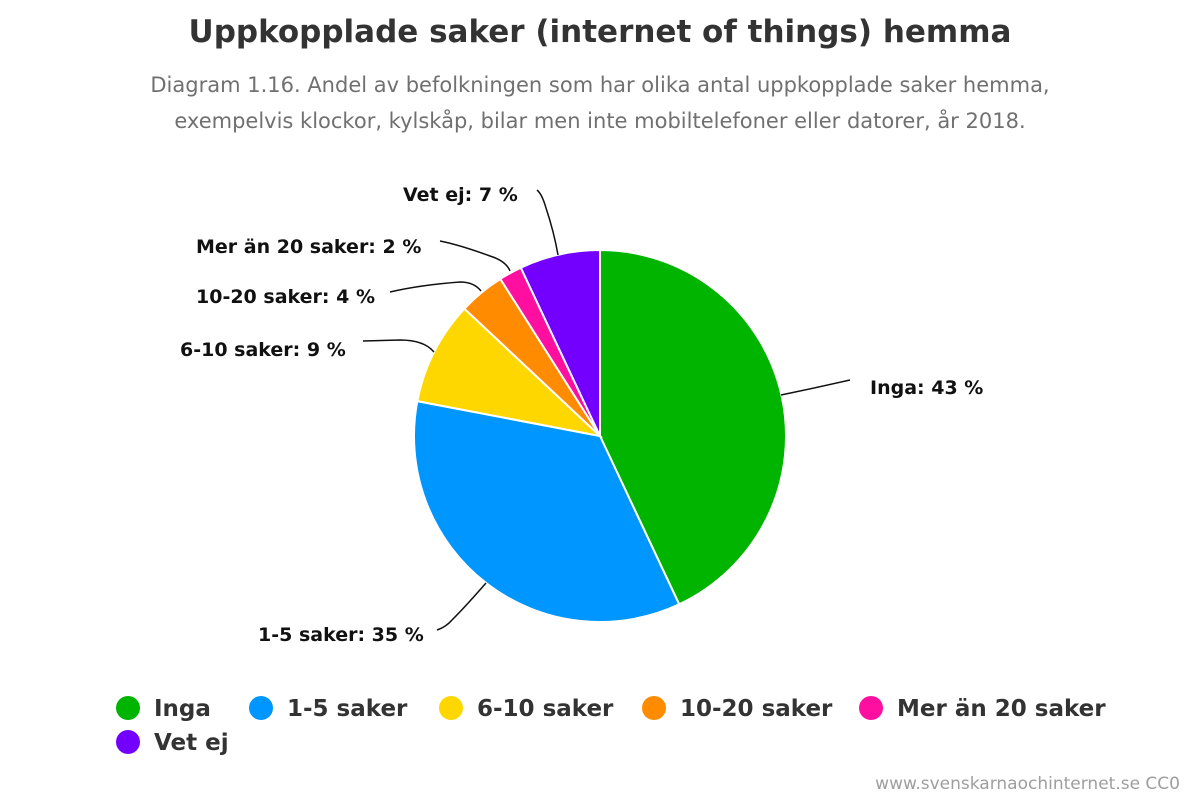 Image resolution: width=1200 pixels, height=800 pixels. I want to click on legend-label: 10-20 saker, so click(756, 709).